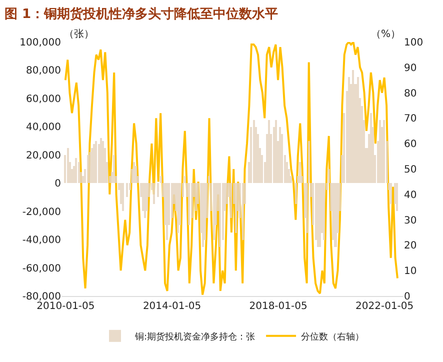 This screenshot has height=362, width=443. What do you see at coordinates (410, 272) in the screenshot?
I see `y2-tick-label: 10` at bounding box center [410, 272].